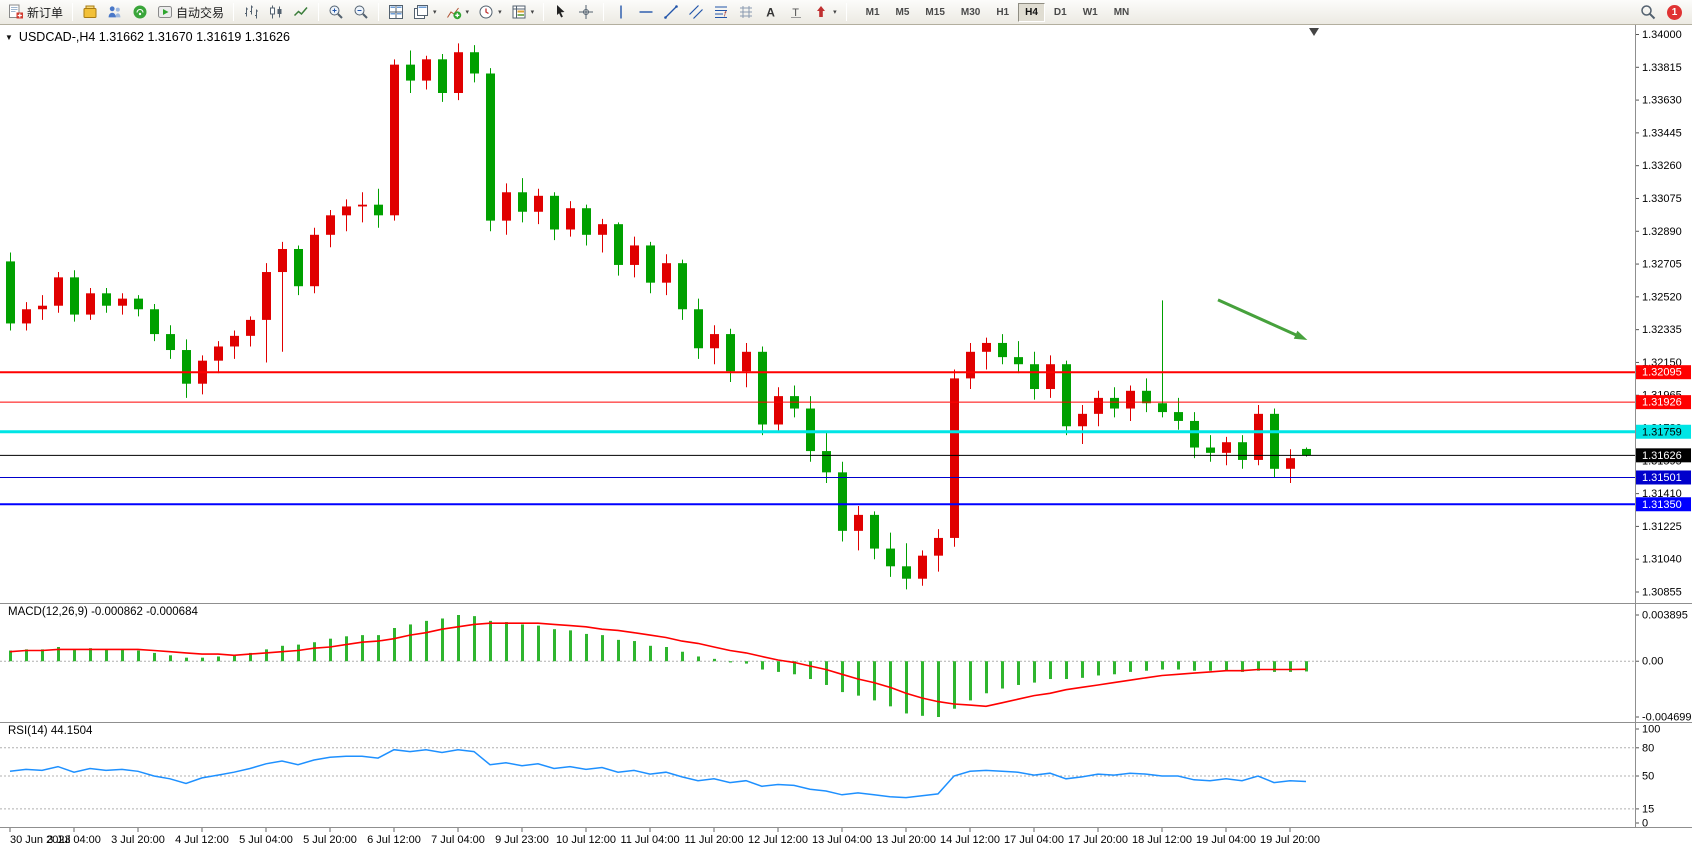  Describe the element at coordinates (970, 12) in the screenshot. I see `timeframe-button-m30: M30` at that location.